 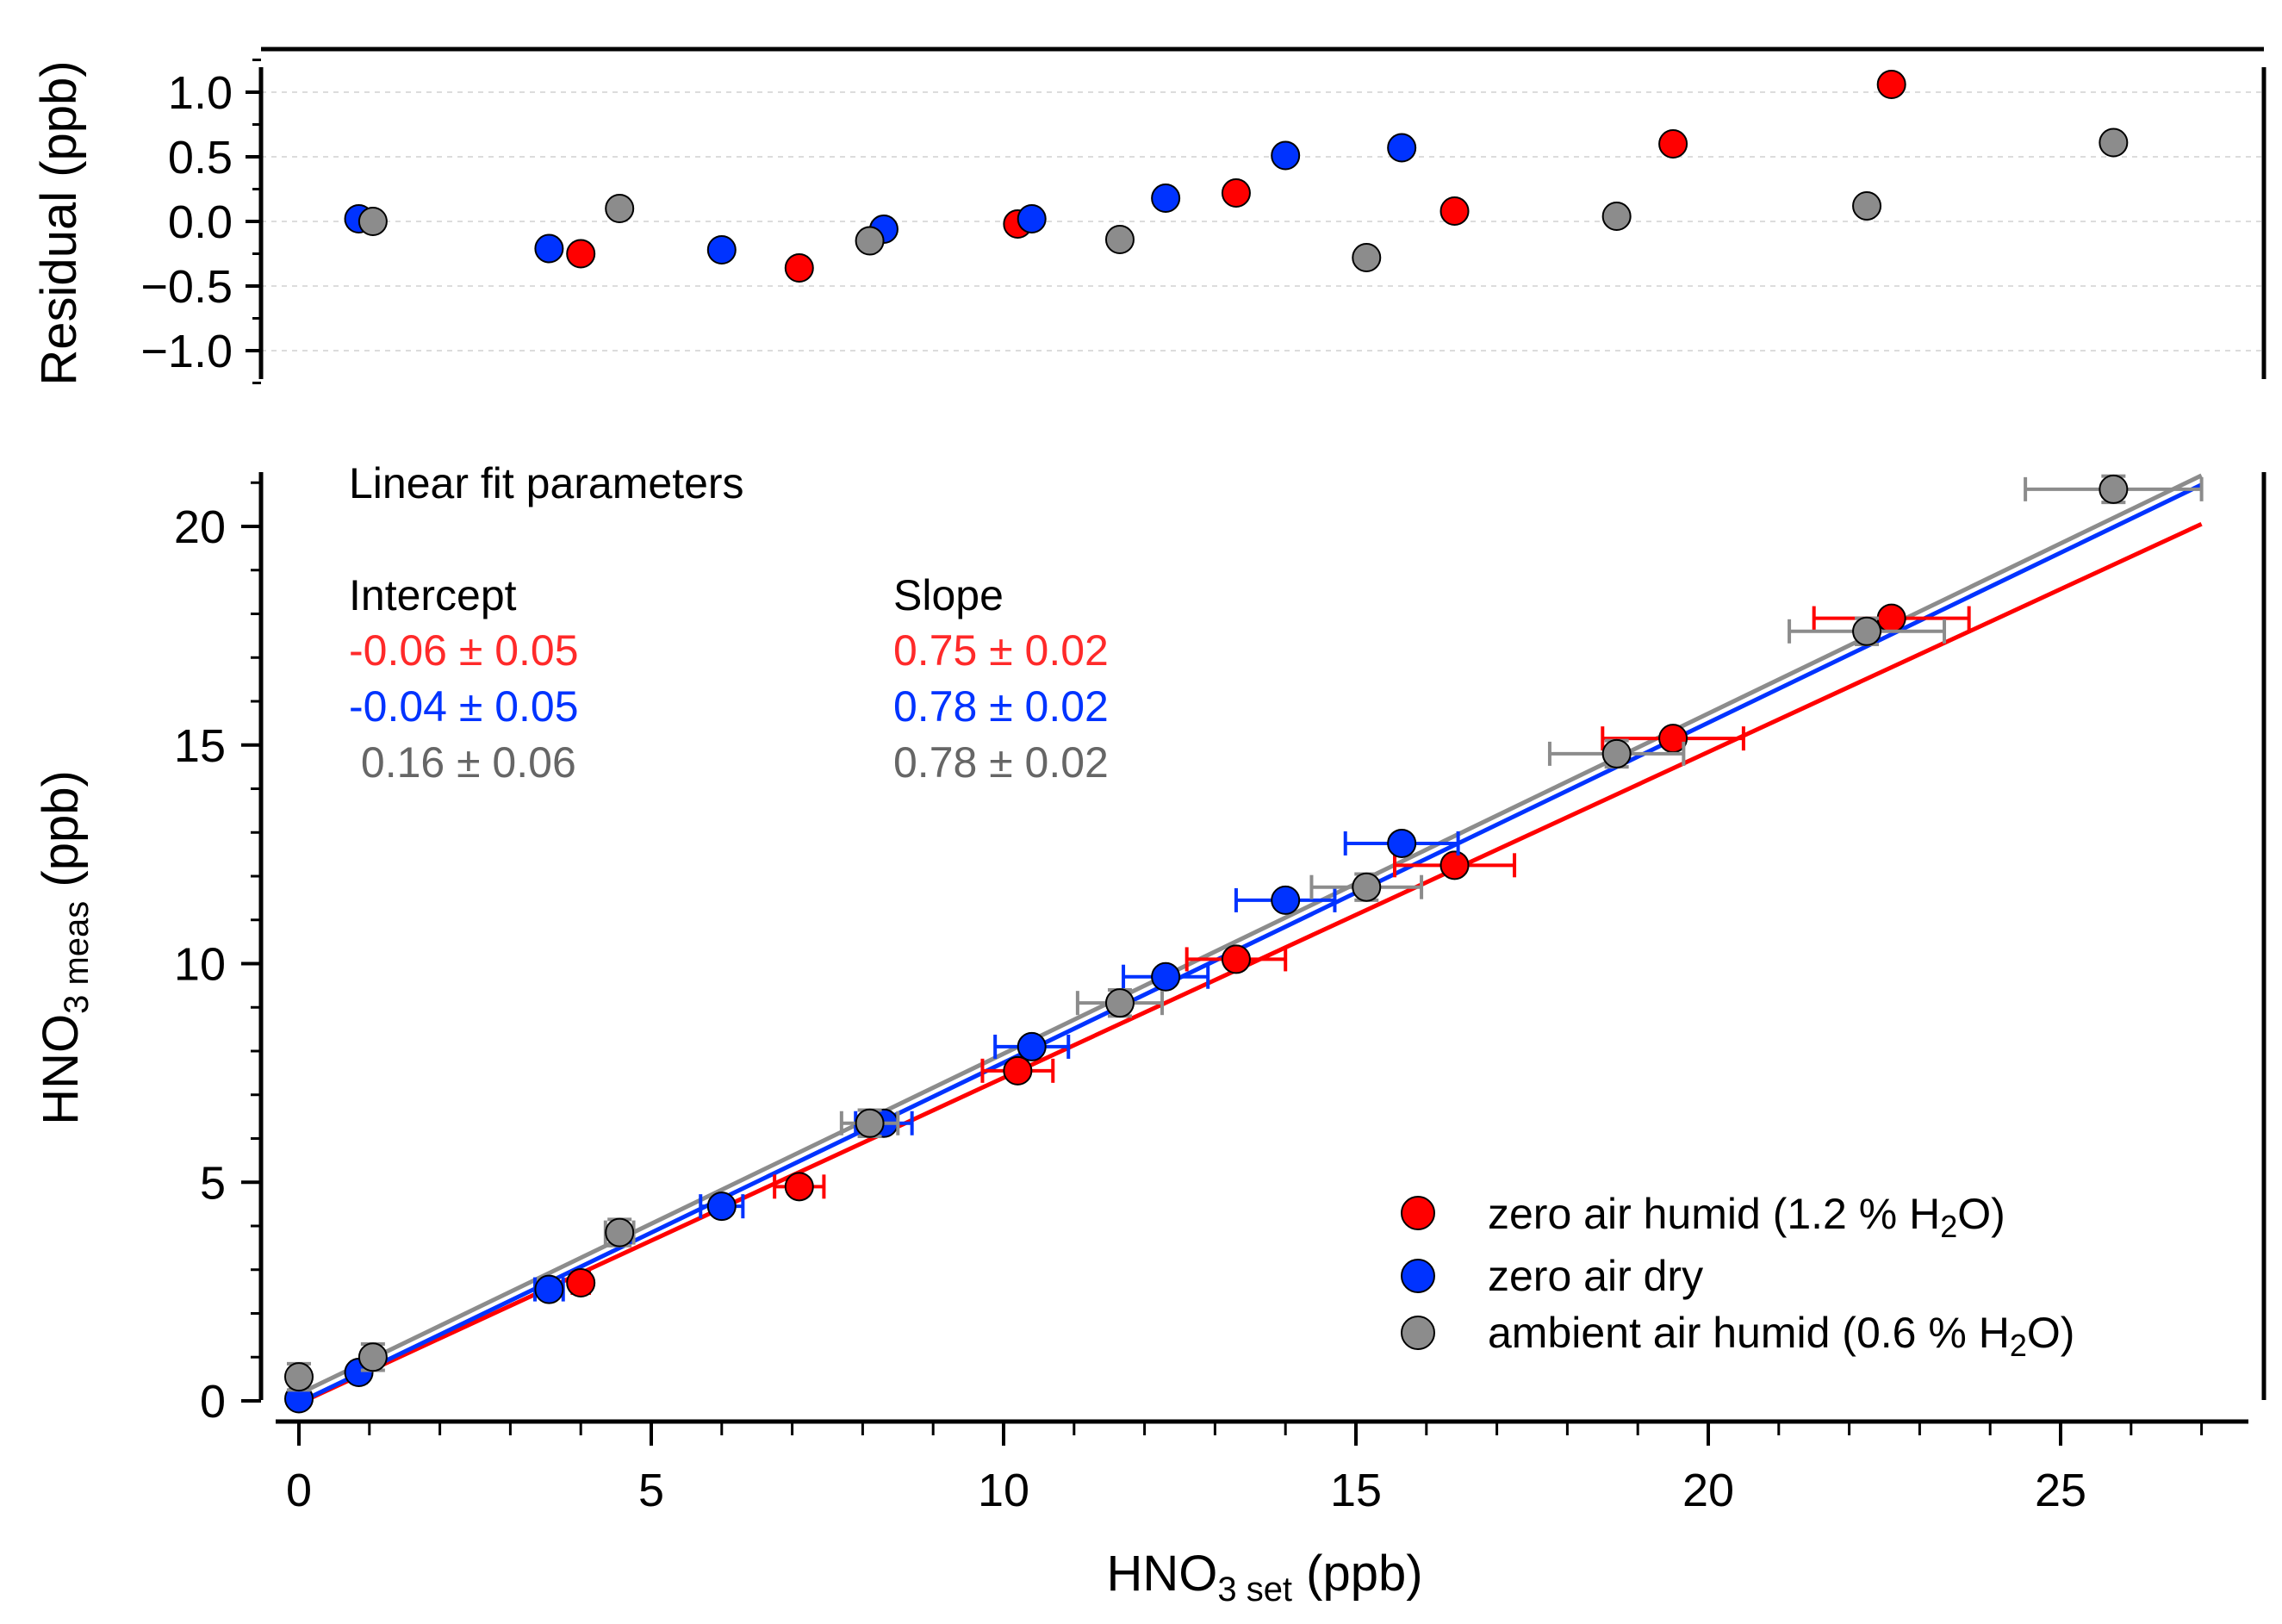 What do you see at coordinates (547, 483) in the screenshot?
I see `annotation-title: Linear fit parameters` at bounding box center [547, 483].